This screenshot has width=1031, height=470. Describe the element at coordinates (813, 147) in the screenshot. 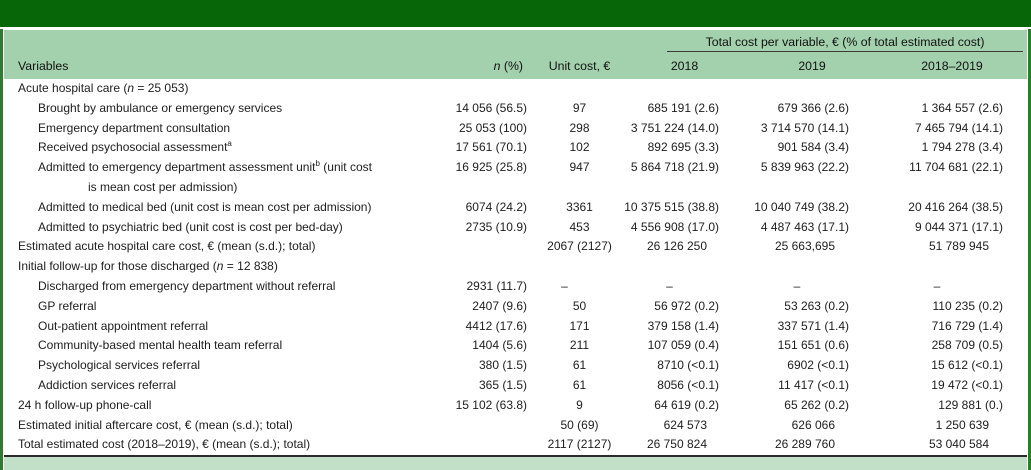

I see `cell-2019: 901 584 (3.4)` at that location.